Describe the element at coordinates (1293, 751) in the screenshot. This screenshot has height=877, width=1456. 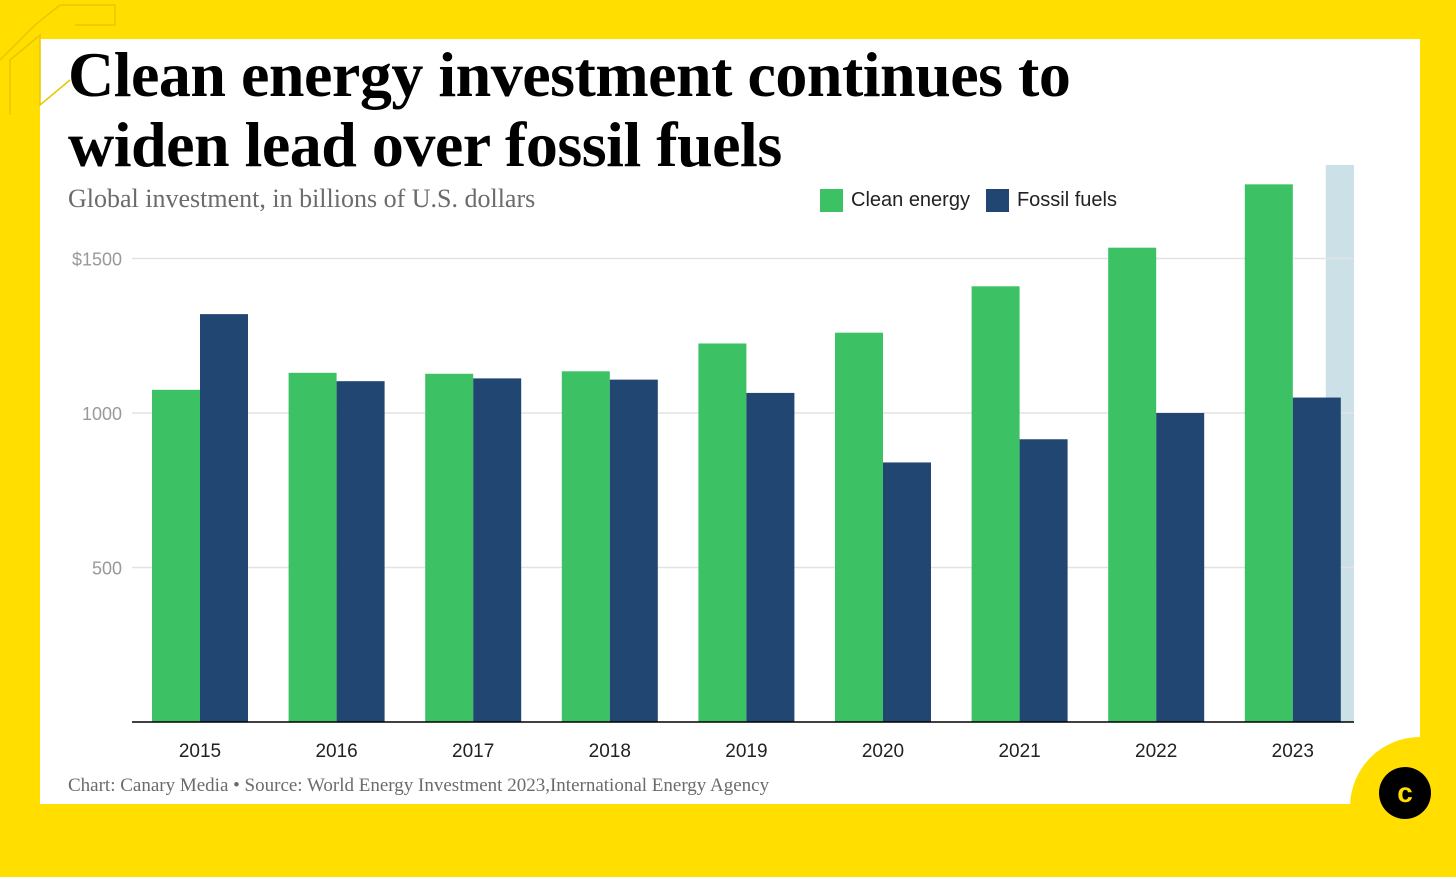
I see `x-tick-label-2023: 2023` at that location.